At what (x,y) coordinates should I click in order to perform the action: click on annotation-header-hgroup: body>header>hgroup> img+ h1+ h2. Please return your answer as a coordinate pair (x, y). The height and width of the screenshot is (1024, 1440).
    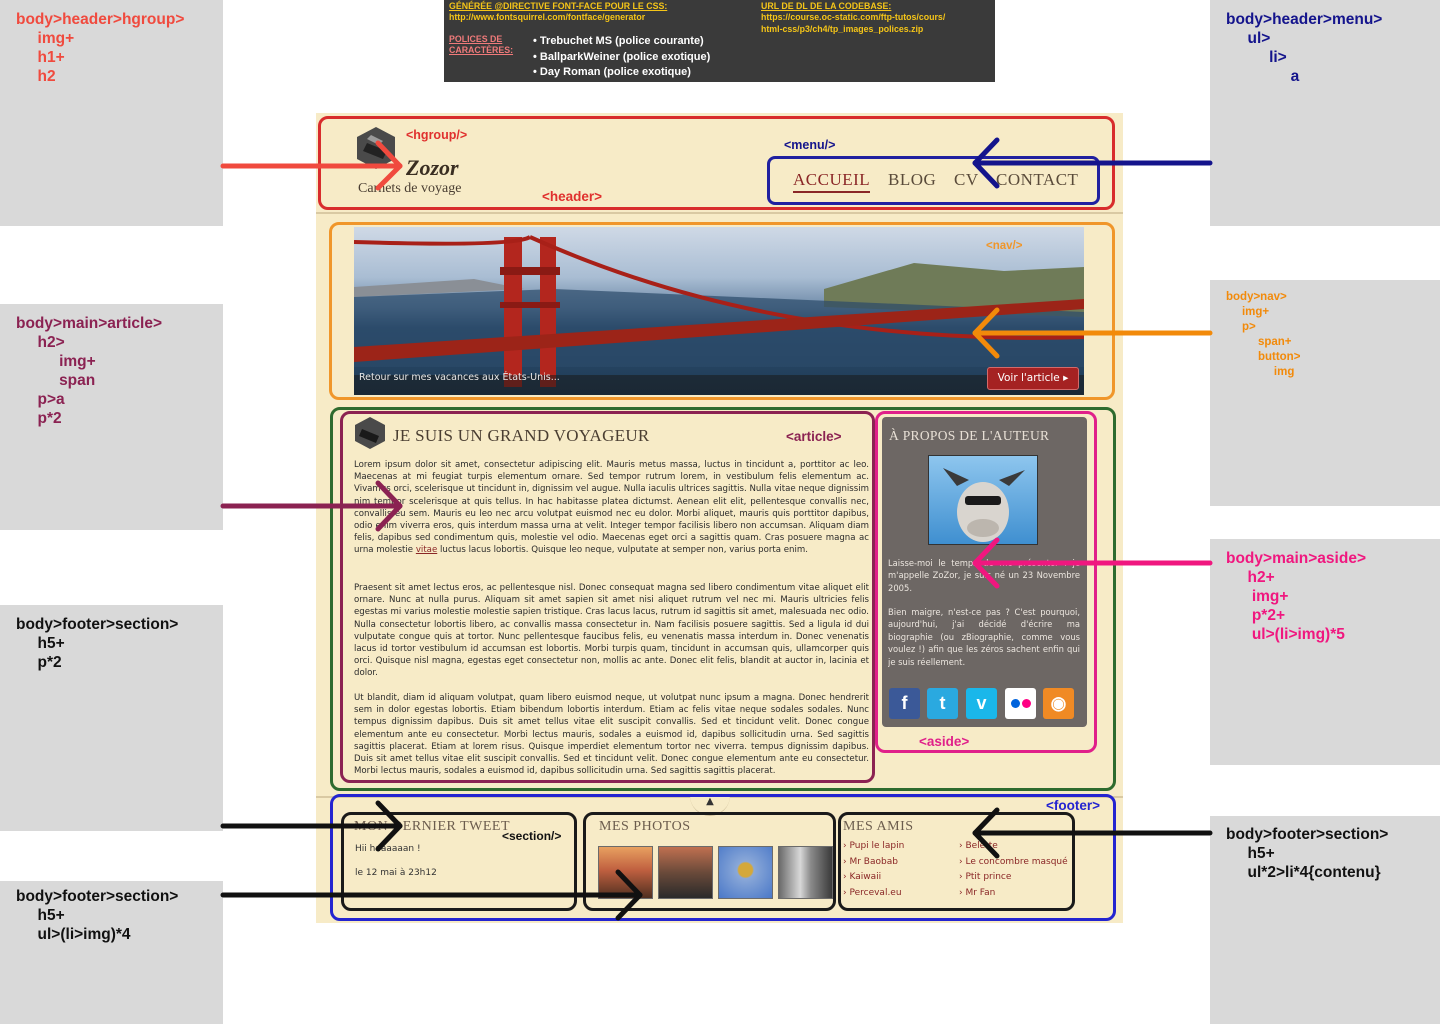
    Looking at the image, I should click on (100, 48).